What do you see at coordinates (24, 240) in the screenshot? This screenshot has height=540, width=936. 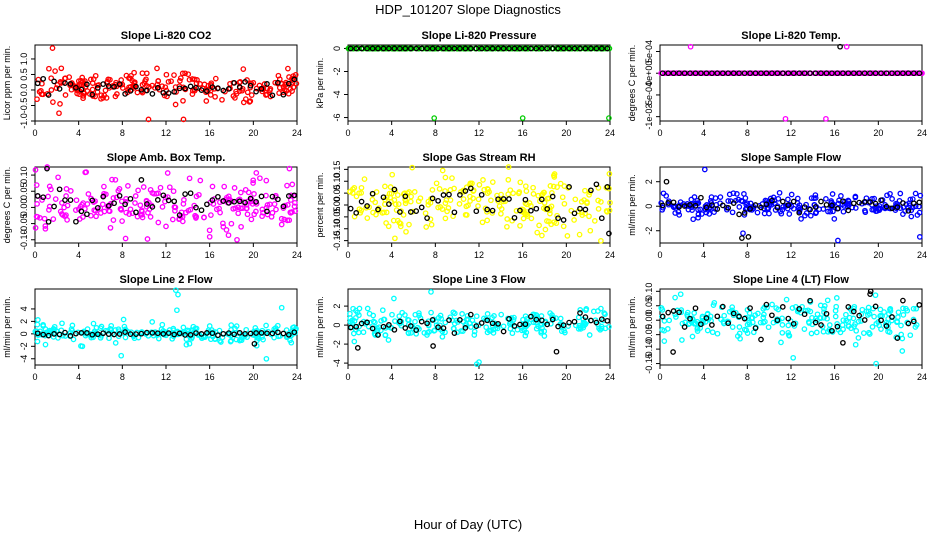 I see `y-tick-label: -0.10` at bounding box center [24, 240].